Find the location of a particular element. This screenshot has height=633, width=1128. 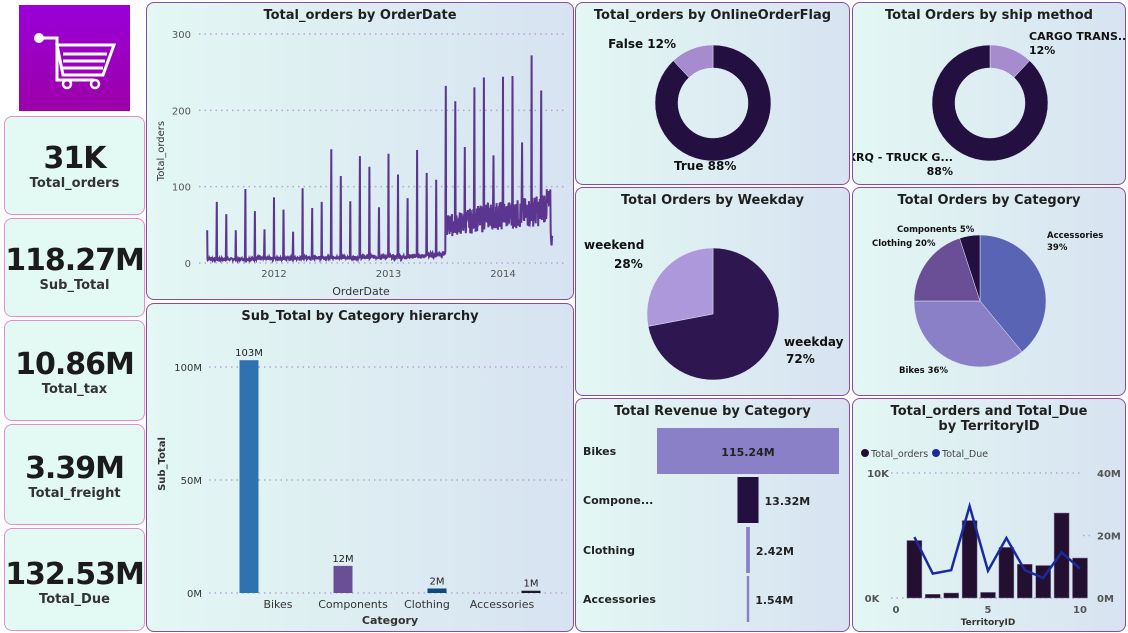

data-label: 115.24M is located at coordinates (747, 452).